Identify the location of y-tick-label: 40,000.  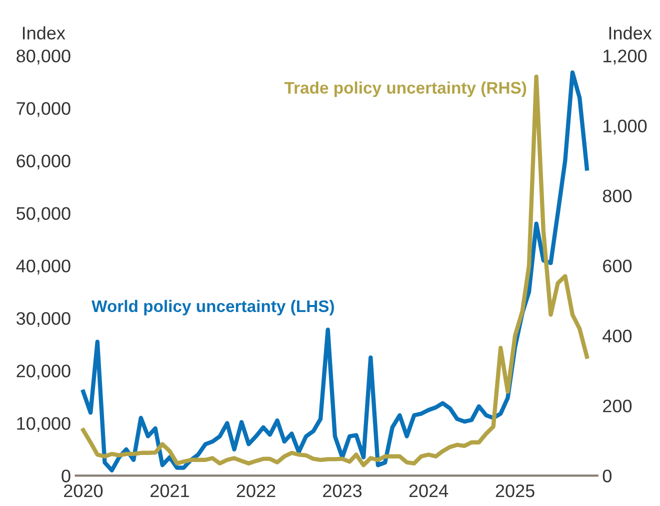
(43, 267).